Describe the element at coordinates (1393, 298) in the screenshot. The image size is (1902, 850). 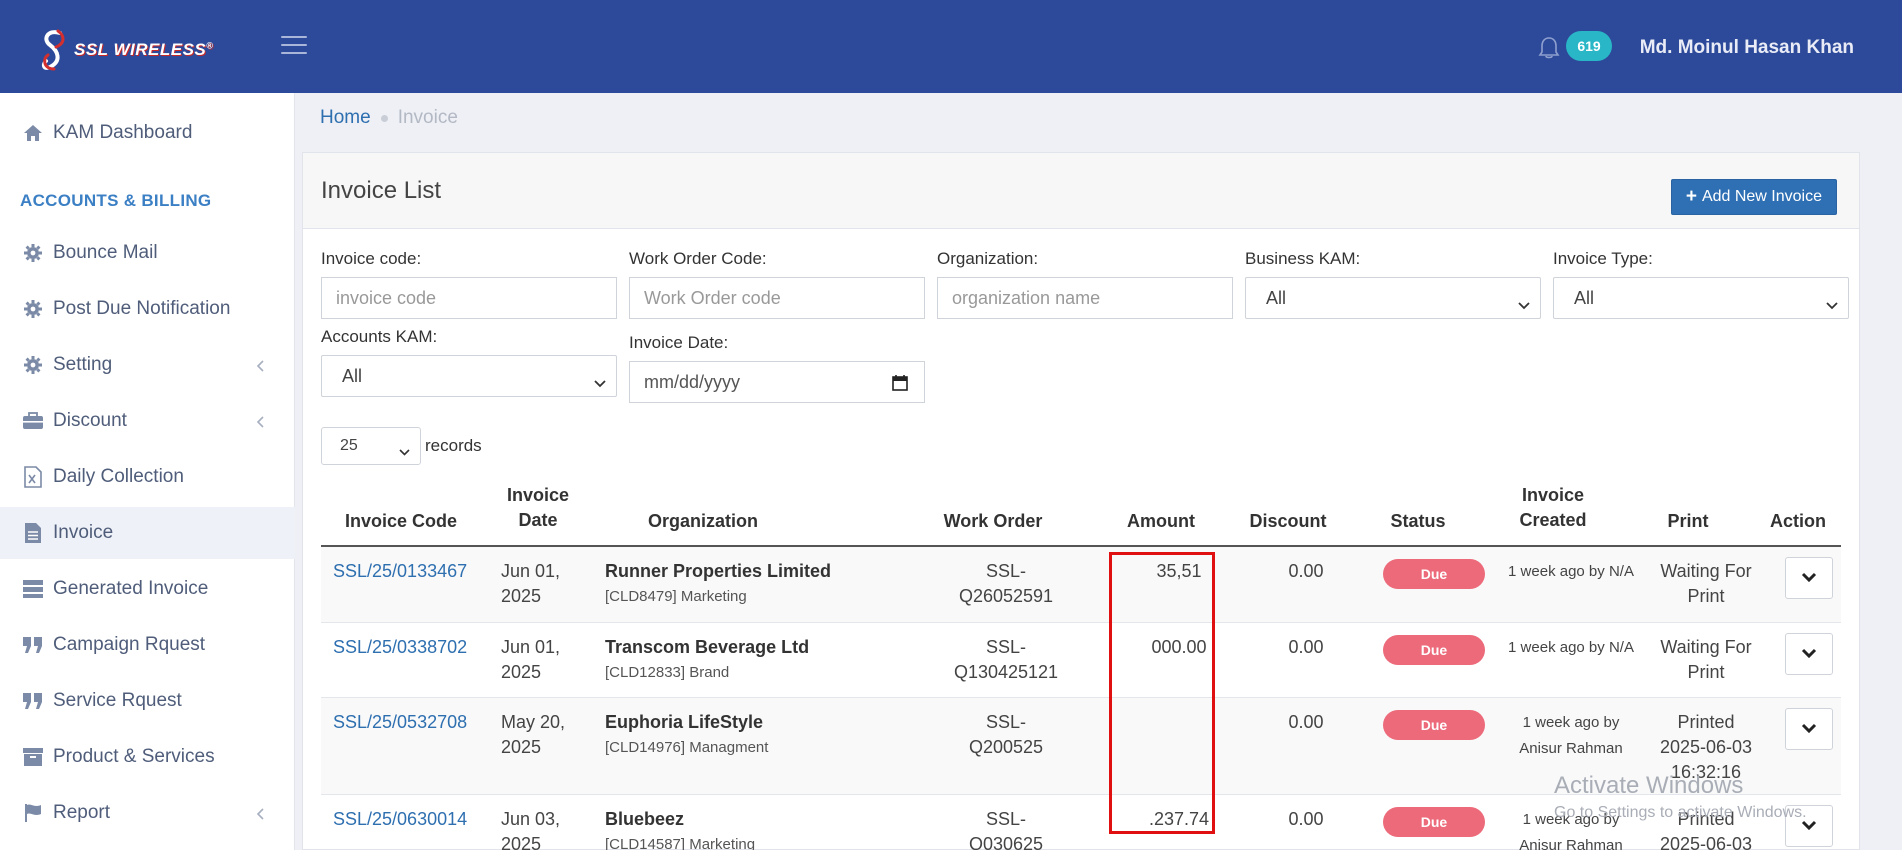
I see `business-kam-select: All` at that location.